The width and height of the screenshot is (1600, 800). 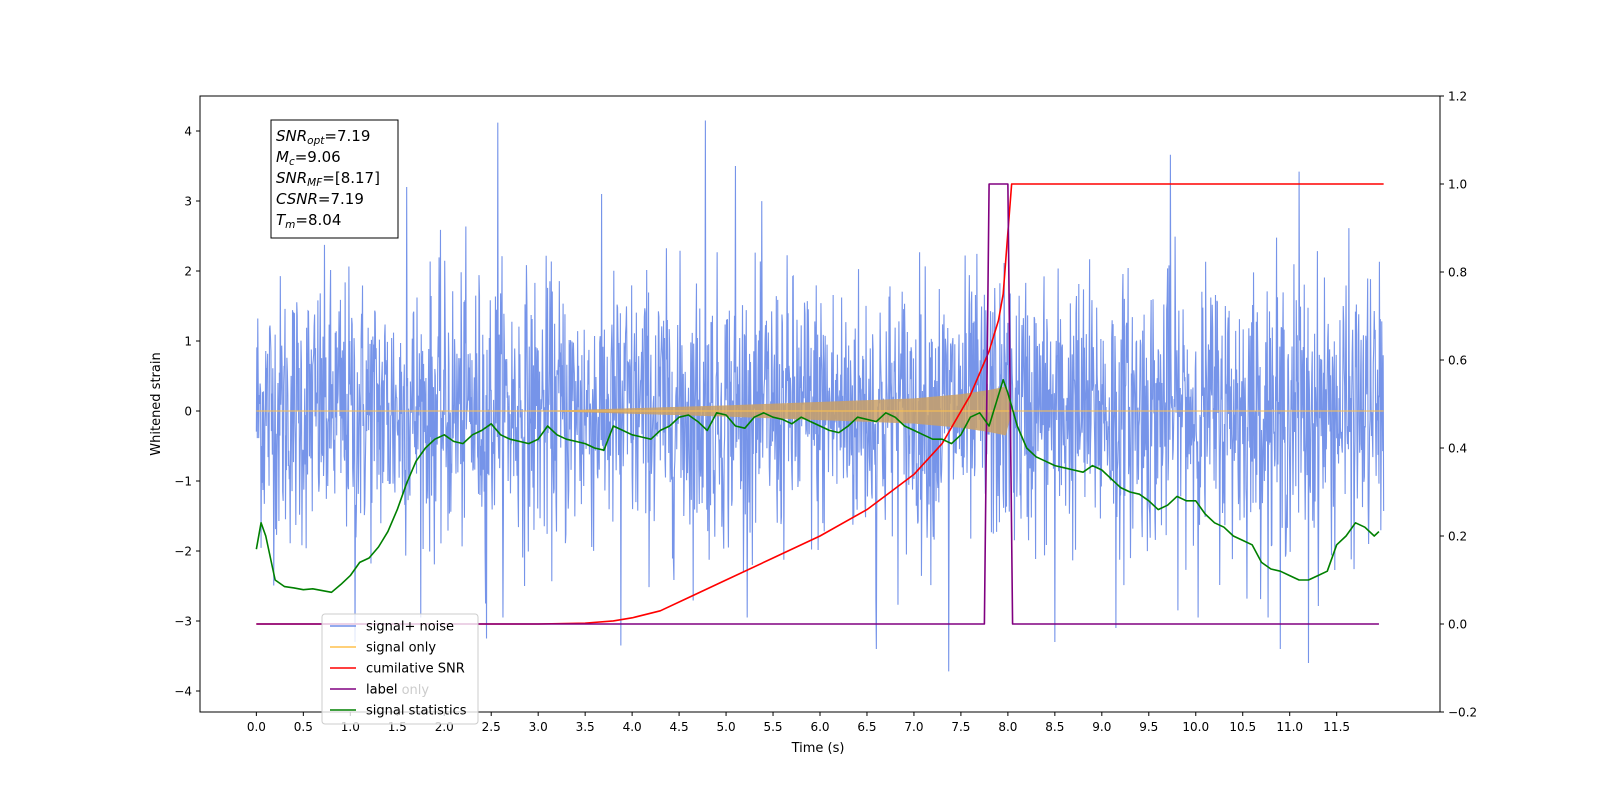 I want to click on y-tick-label: −2, so click(x=183, y=552).